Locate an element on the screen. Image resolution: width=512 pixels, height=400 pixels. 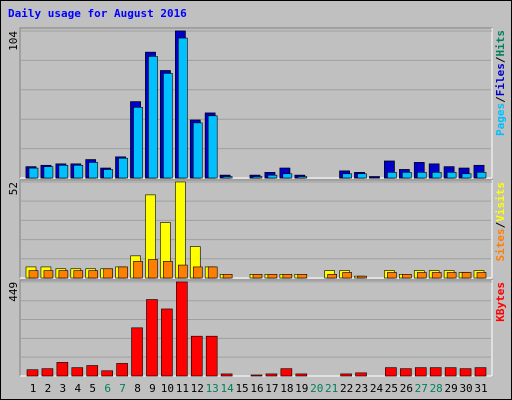
x-tick-label: 27 is located at coordinates (421, 388).